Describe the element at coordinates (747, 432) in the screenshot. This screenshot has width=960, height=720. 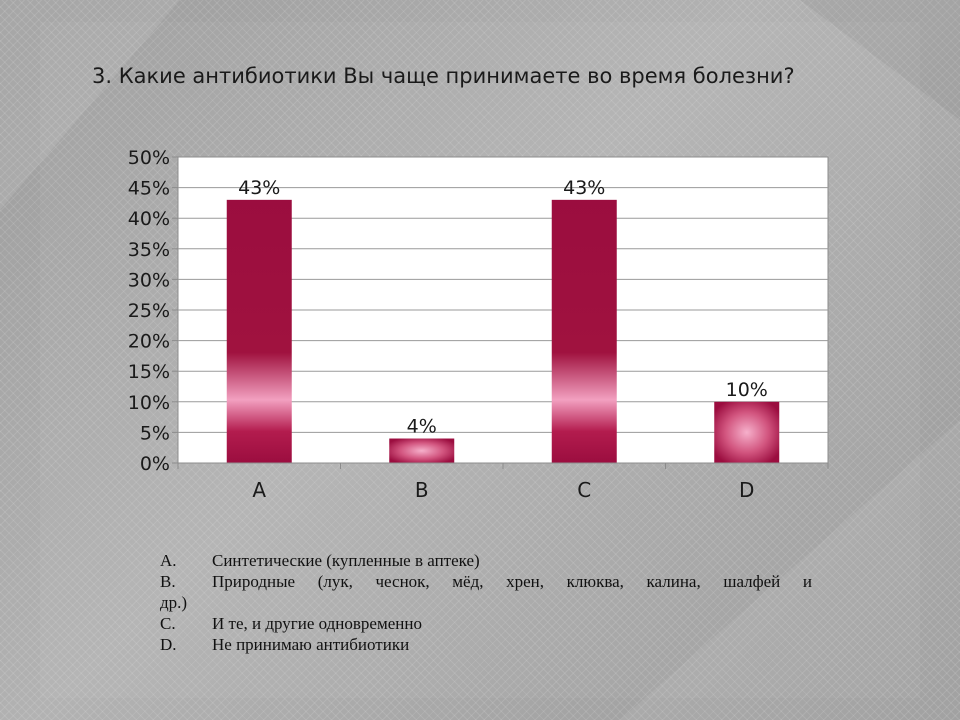
I see `bar-d` at that location.